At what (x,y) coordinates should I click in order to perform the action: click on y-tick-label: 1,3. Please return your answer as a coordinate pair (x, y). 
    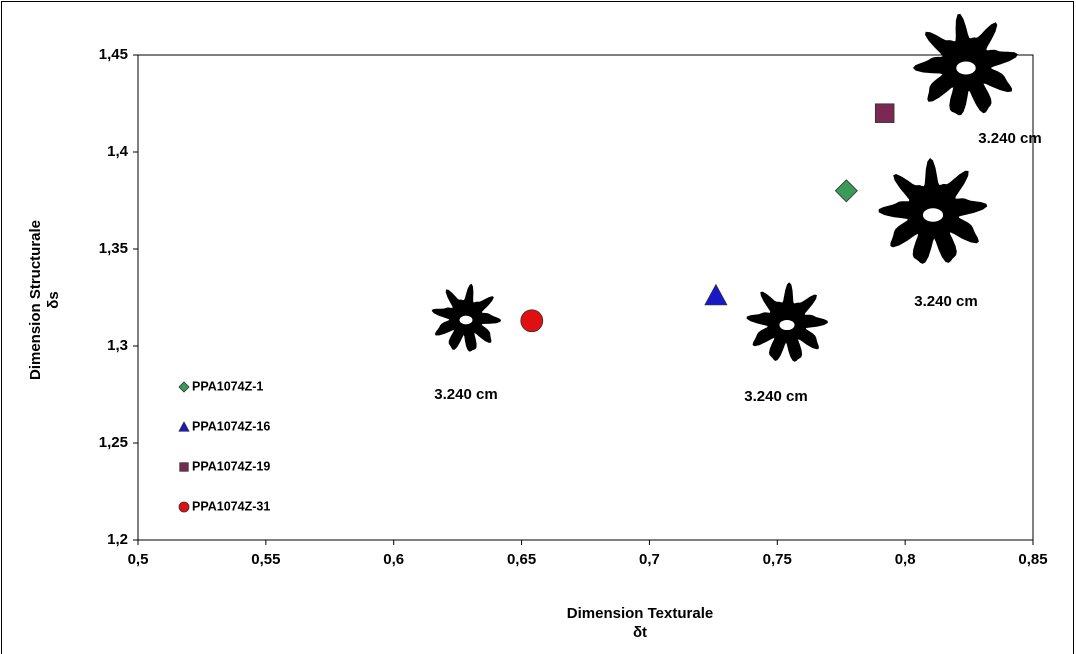
    Looking at the image, I should click on (117, 345).